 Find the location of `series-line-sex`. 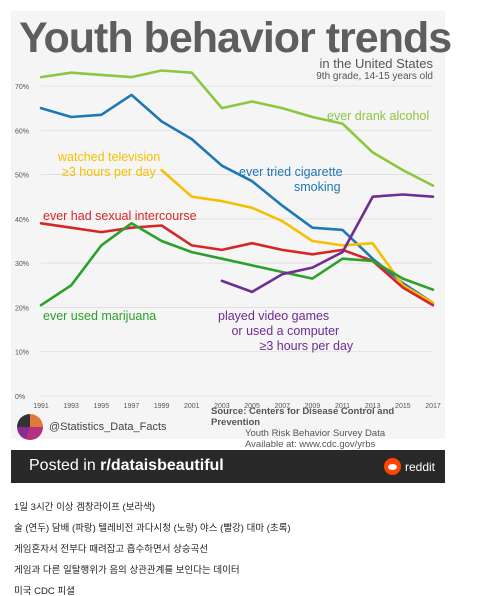

series-line-sex is located at coordinates (237, 264).